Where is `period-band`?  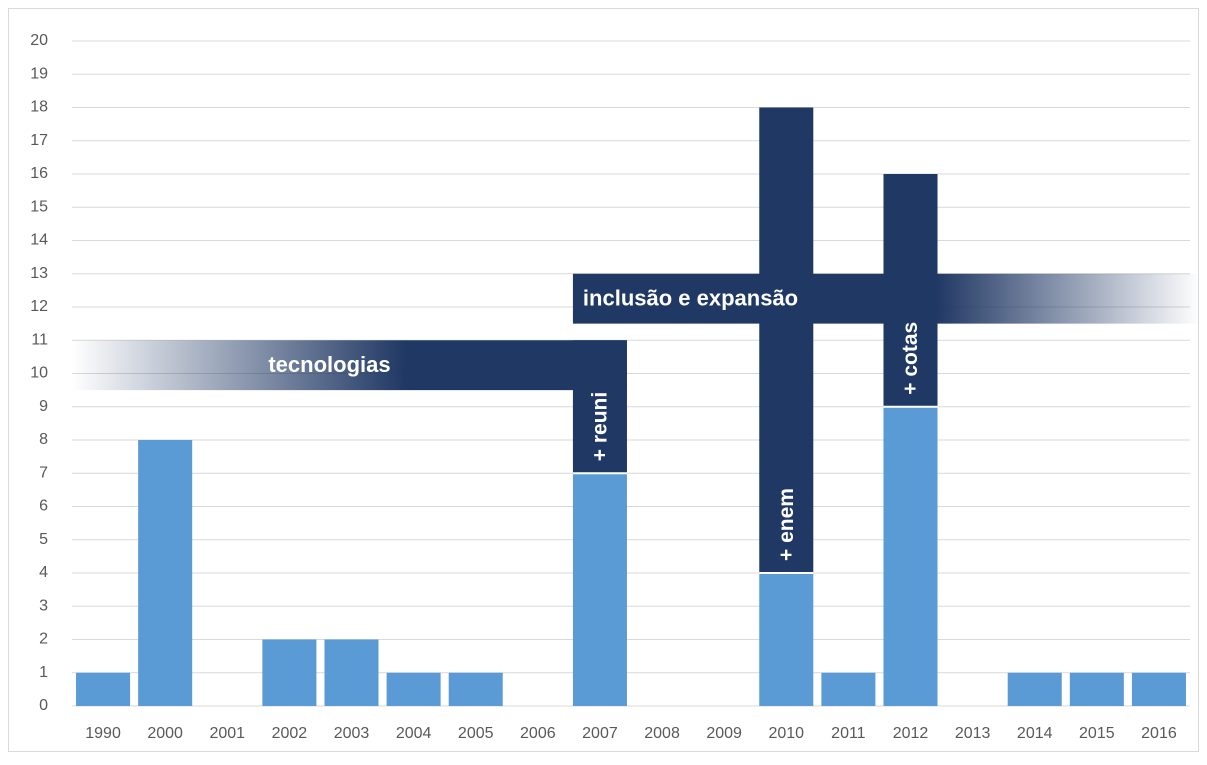
period-band is located at coordinates (349, 365).